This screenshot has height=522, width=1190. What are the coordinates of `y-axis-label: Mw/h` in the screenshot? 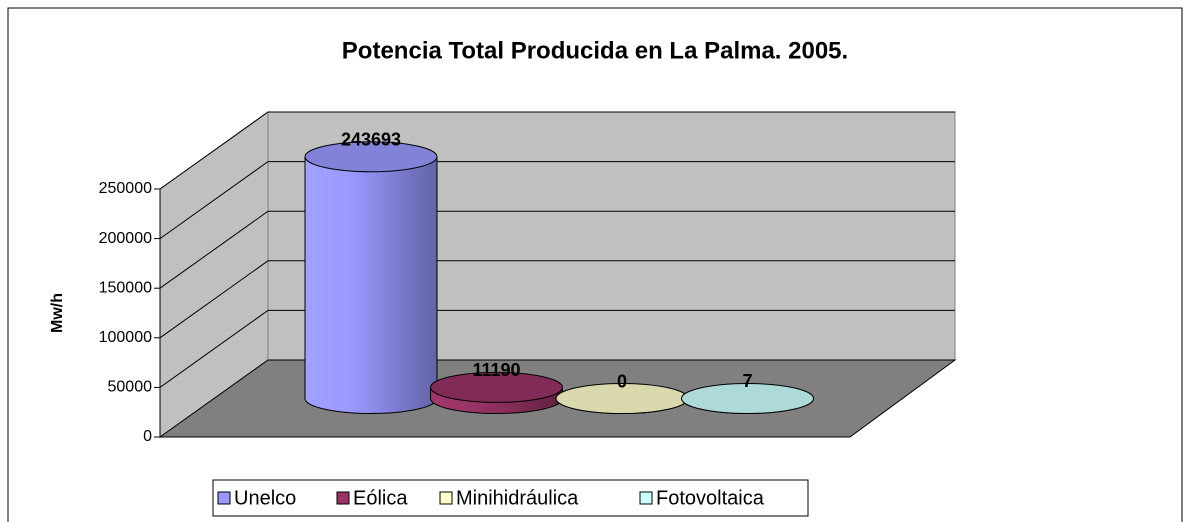 It's located at (57, 313).